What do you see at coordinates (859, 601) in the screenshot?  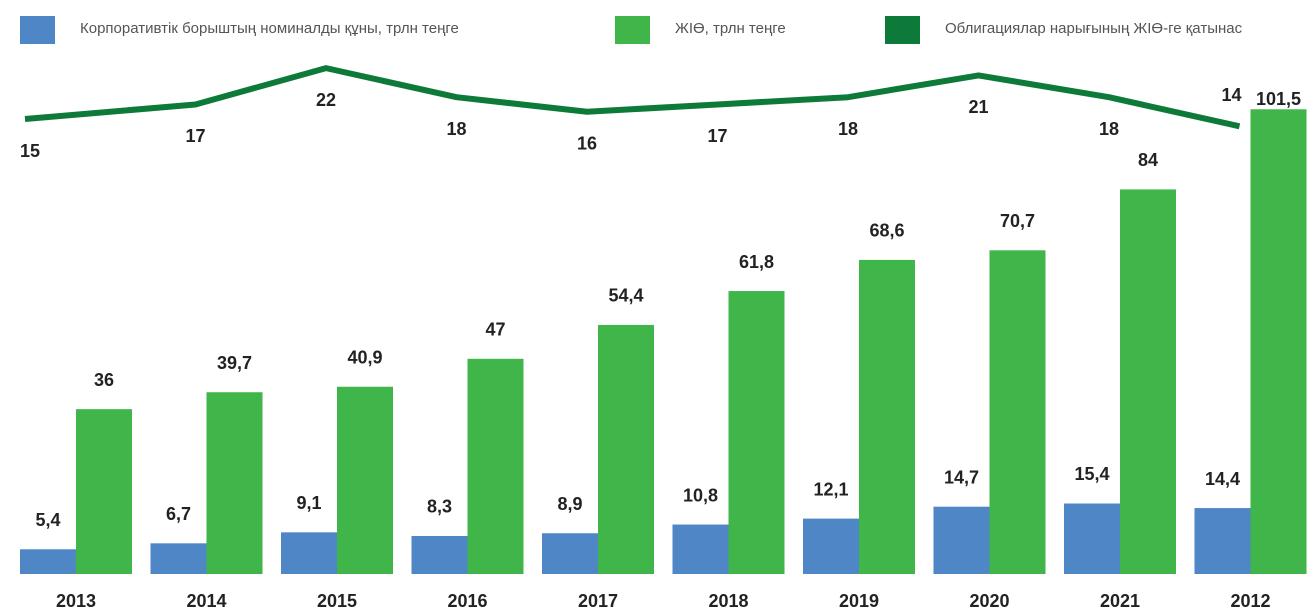 I see `x-tick-label: 2019` at bounding box center [859, 601].